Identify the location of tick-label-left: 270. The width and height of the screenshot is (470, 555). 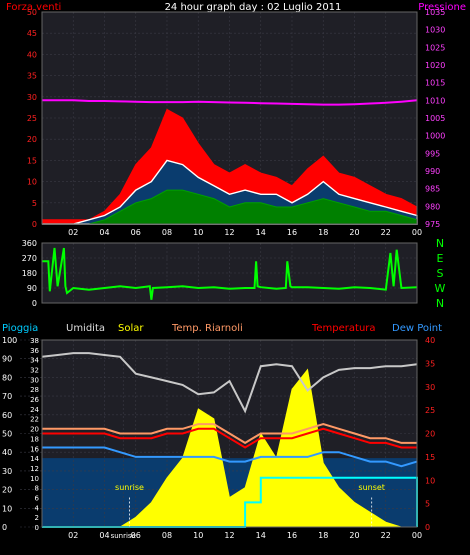
(29, 258).